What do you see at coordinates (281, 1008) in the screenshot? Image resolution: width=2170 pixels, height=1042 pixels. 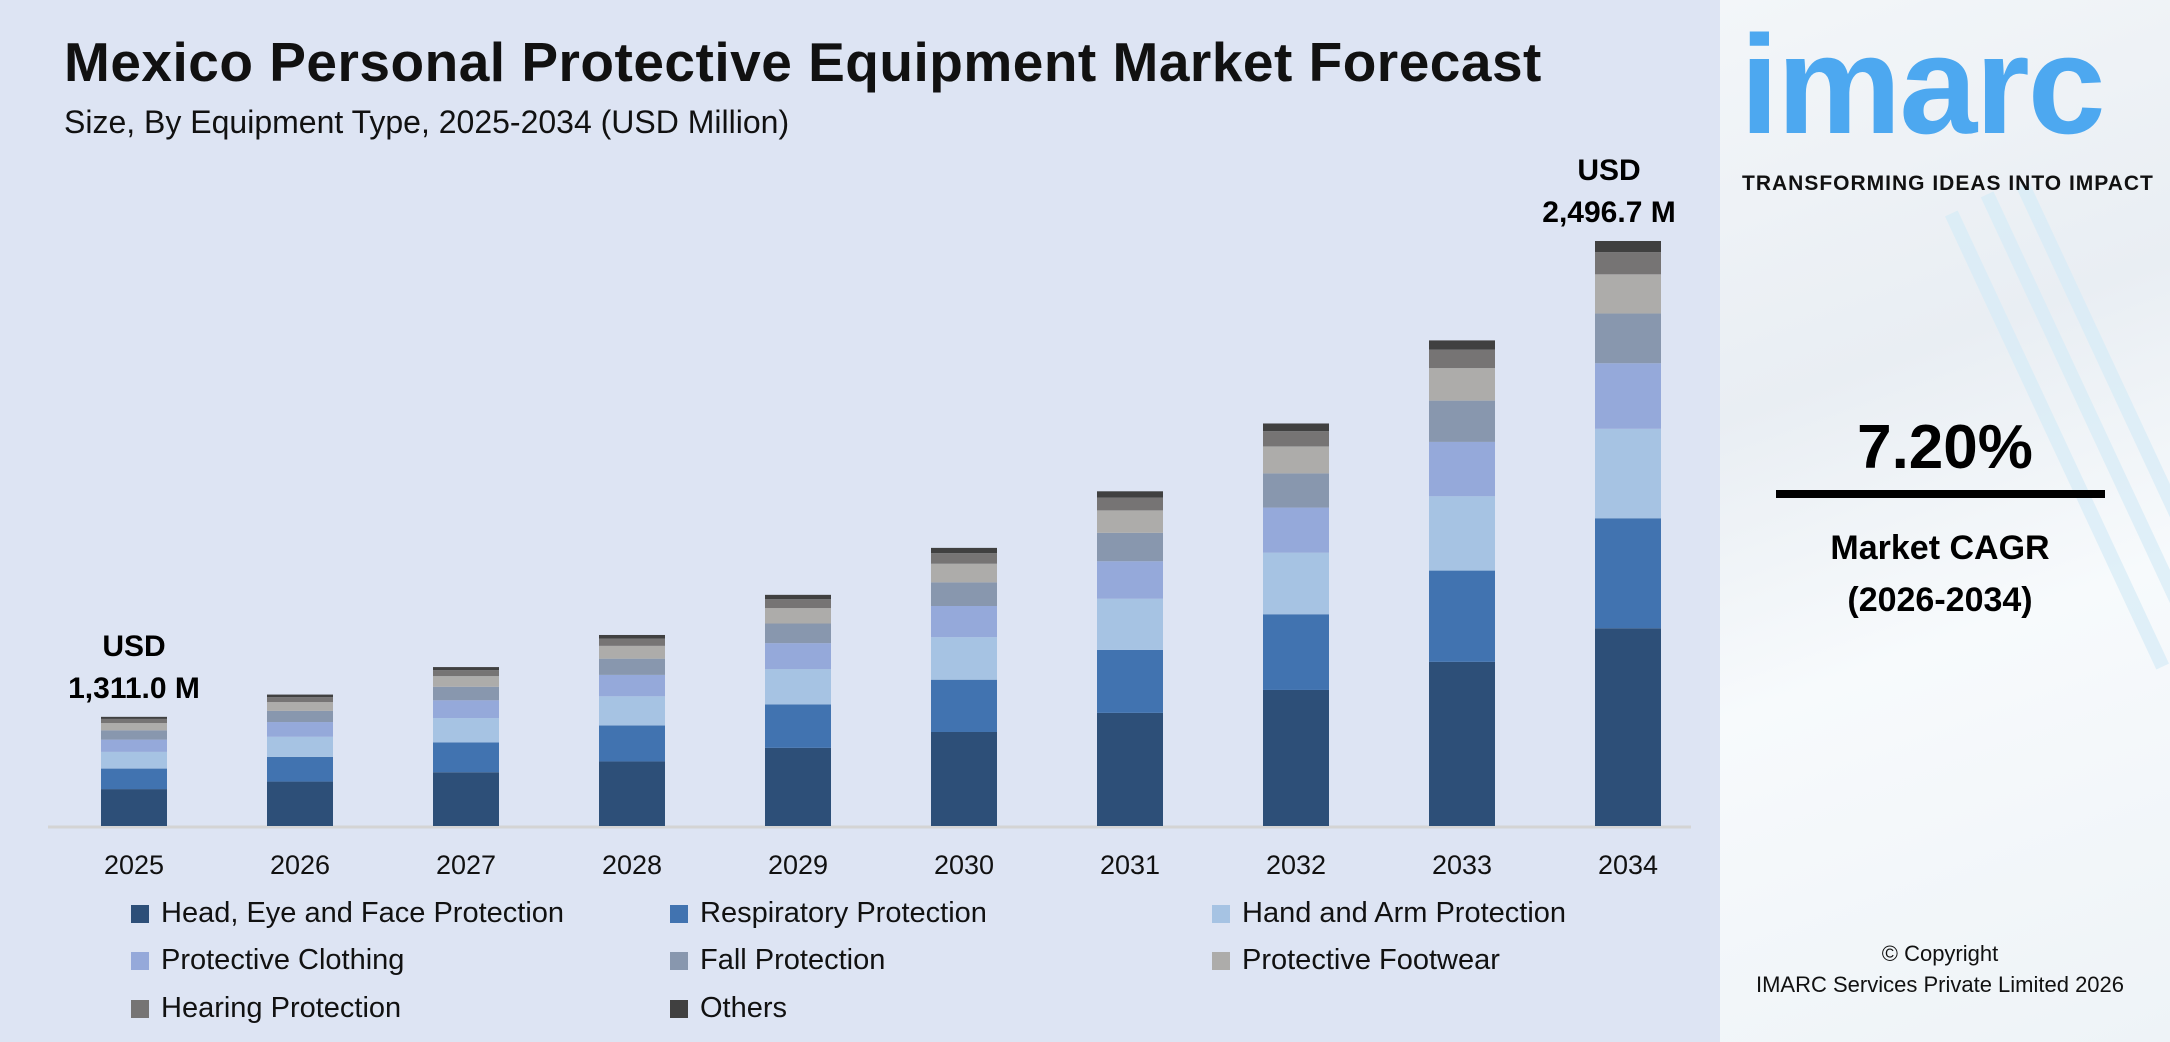 I see `legend-label: Hearing Protection` at bounding box center [281, 1008].